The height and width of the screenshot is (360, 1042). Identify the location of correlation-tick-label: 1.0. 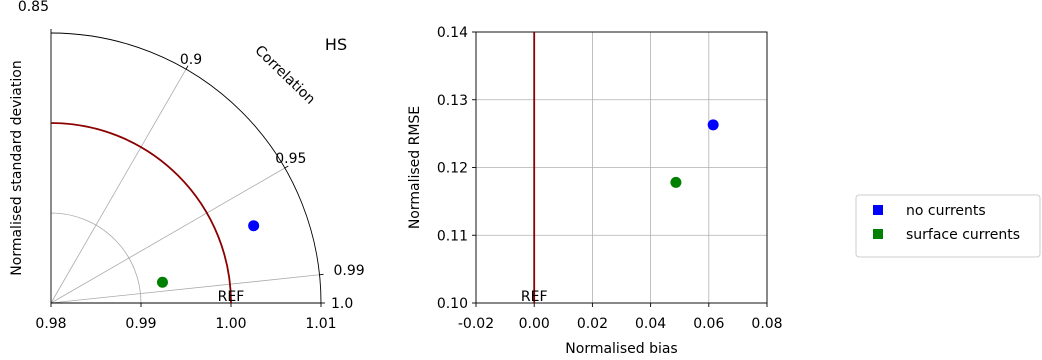
(342, 304).